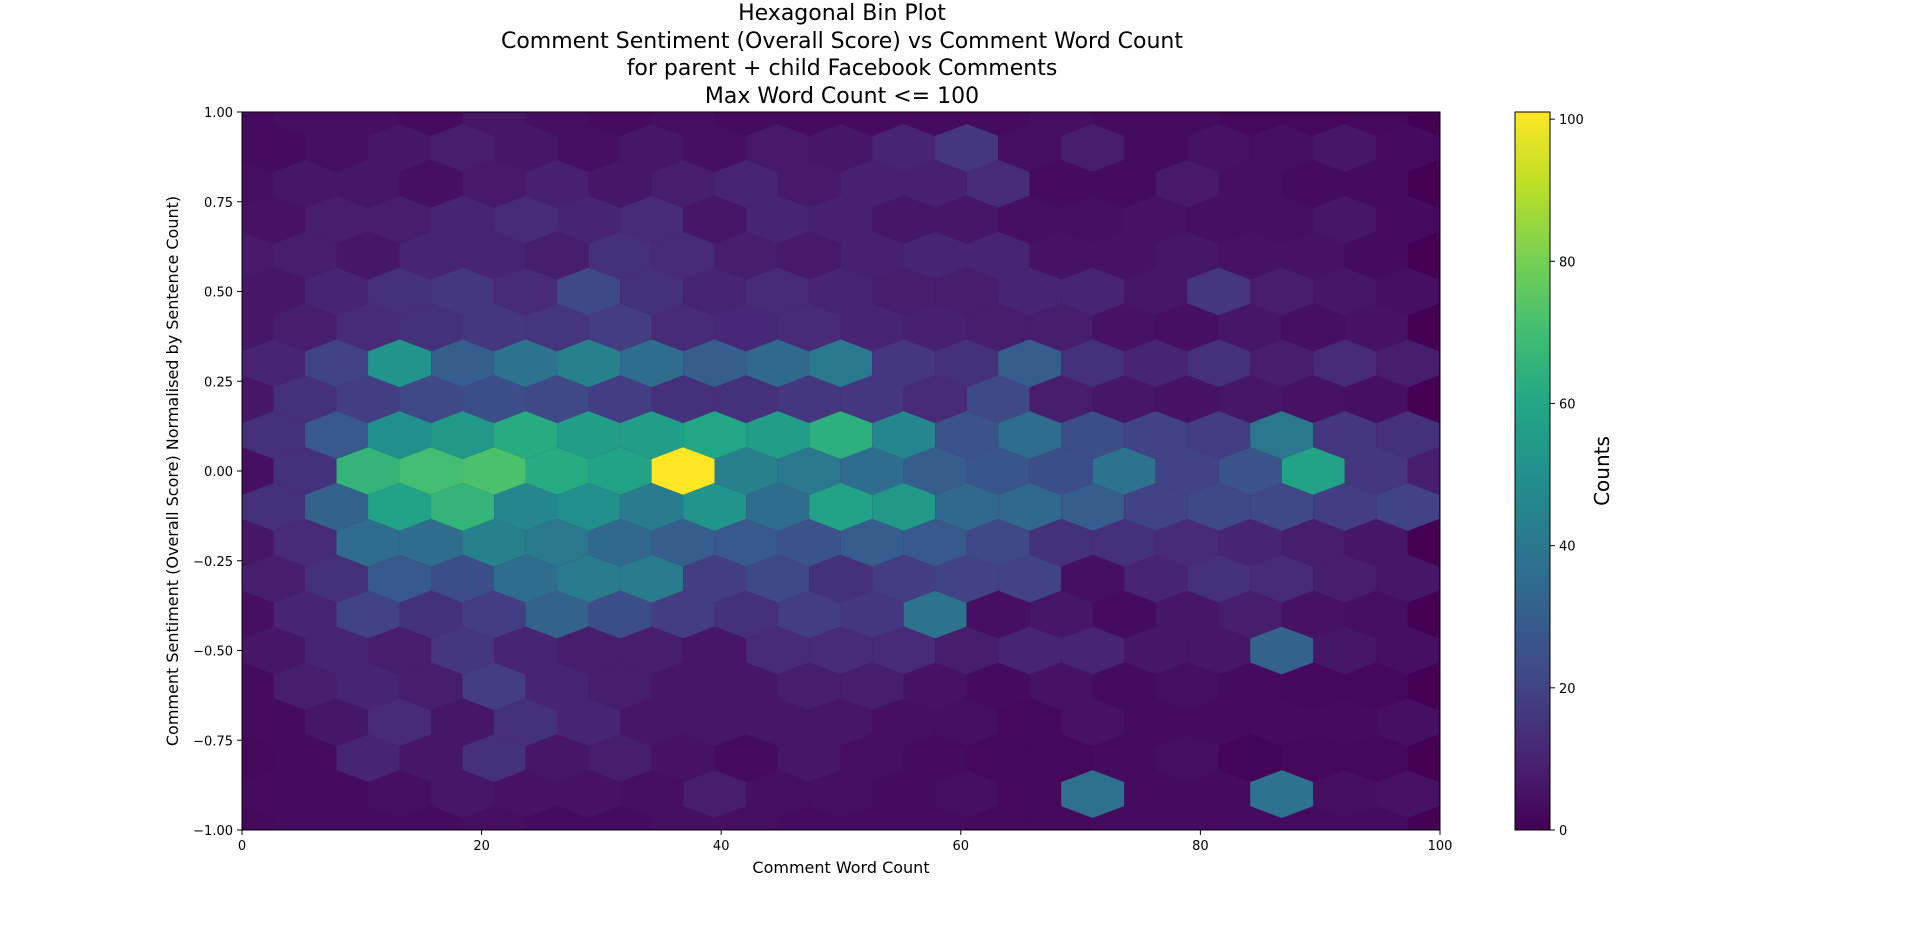  I want to click on hex-bin-full-r8-c1, so click(305, 686).